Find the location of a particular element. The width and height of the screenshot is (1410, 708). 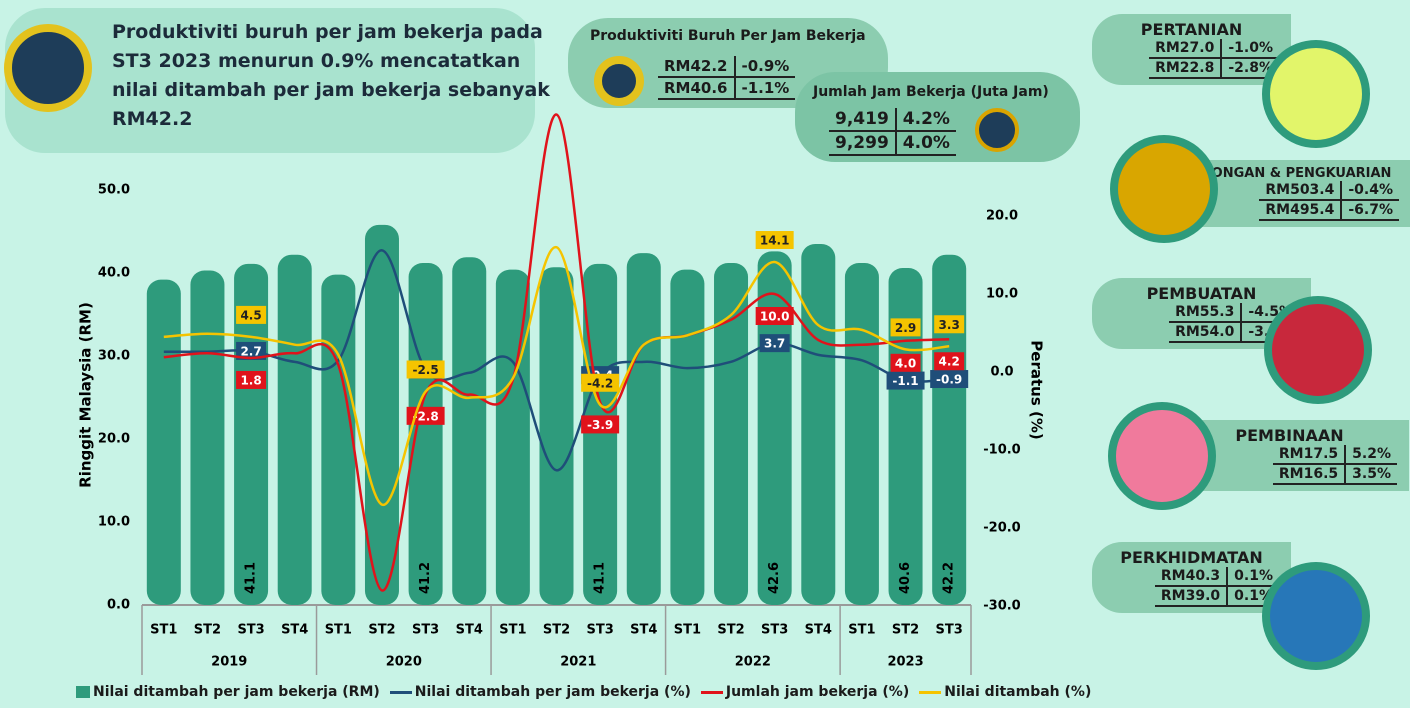

y2-tick-label: 0.0 is located at coordinates (1001, 372).